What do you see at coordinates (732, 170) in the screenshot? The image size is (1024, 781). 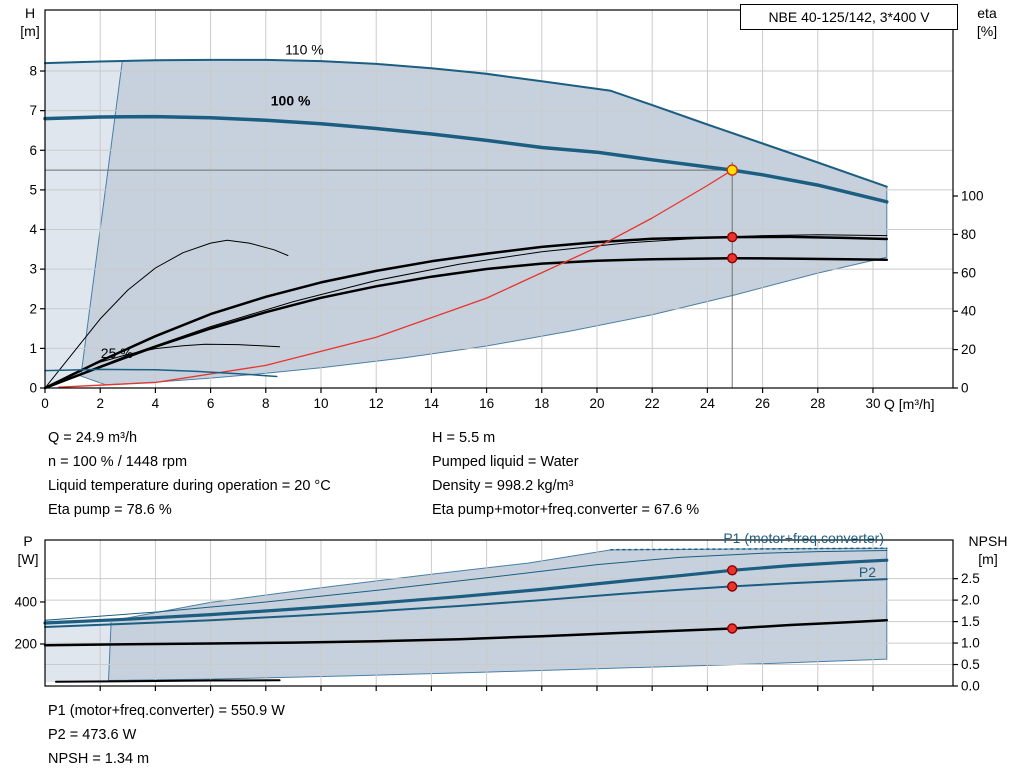 I see `duty-point` at bounding box center [732, 170].